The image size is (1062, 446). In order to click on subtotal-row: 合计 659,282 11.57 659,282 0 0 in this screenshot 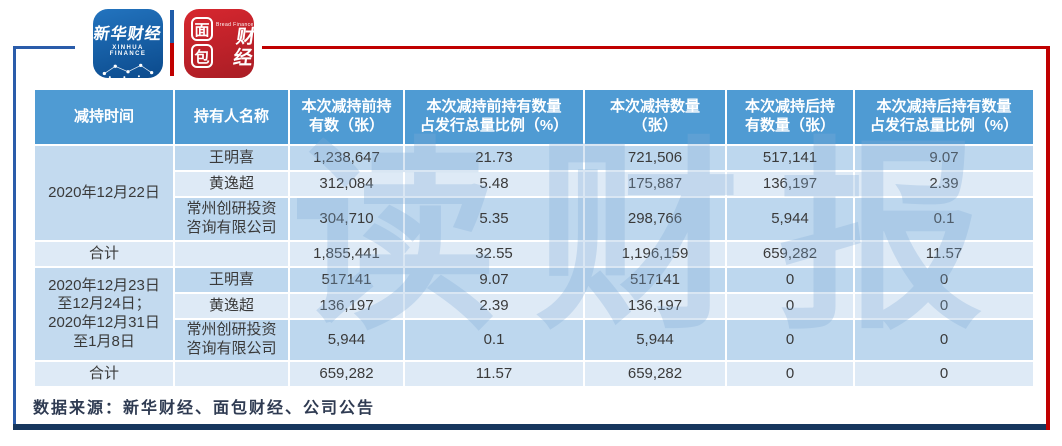, I will do `click(534, 374)`.